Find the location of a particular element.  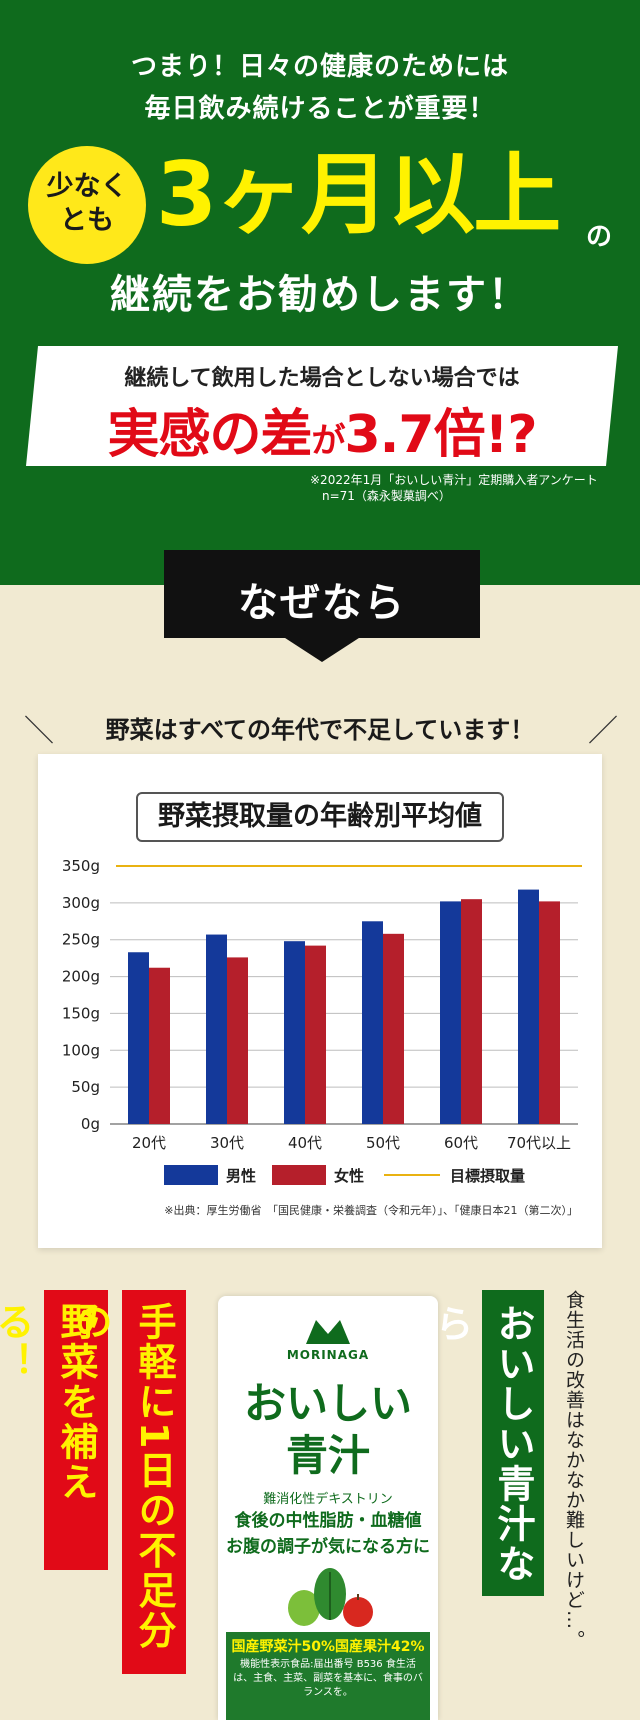

x-tick-label: 30代 is located at coordinates (227, 1143).